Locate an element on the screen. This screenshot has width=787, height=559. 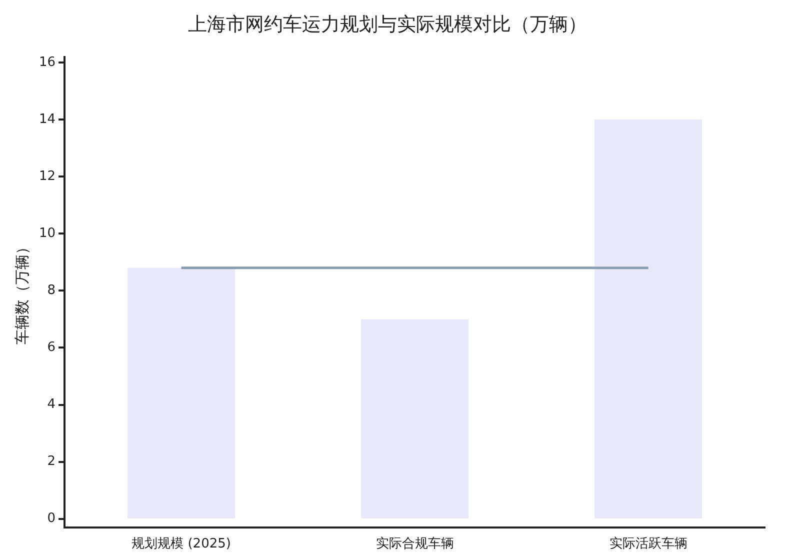
x-tick-label: 规划规模 (2025) is located at coordinates (181, 544).